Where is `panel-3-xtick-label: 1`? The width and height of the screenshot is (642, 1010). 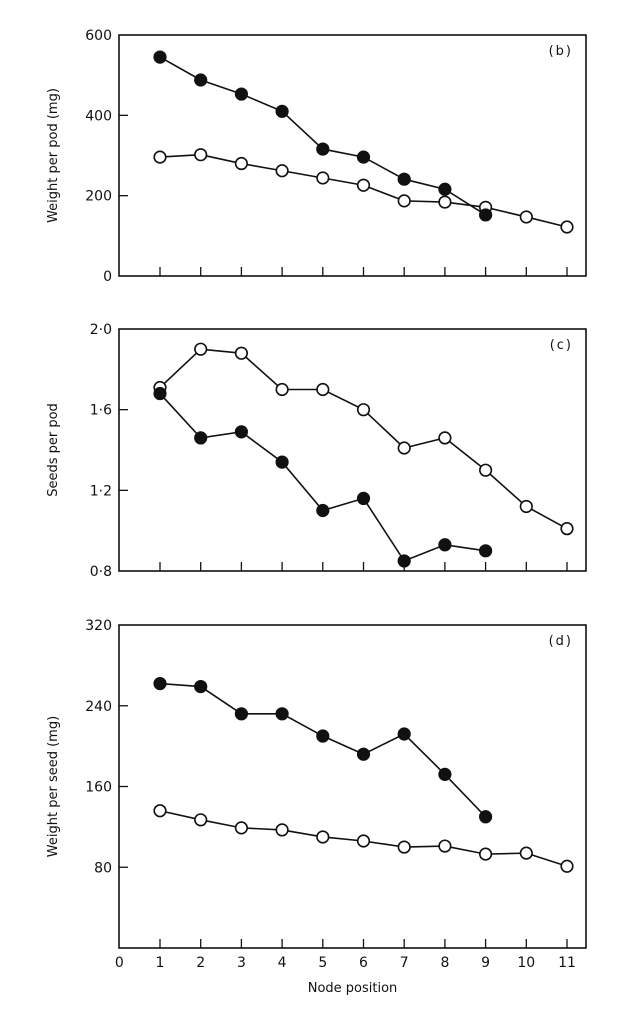
panel-3-xtick-label: 1 is located at coordinates (160, 963).